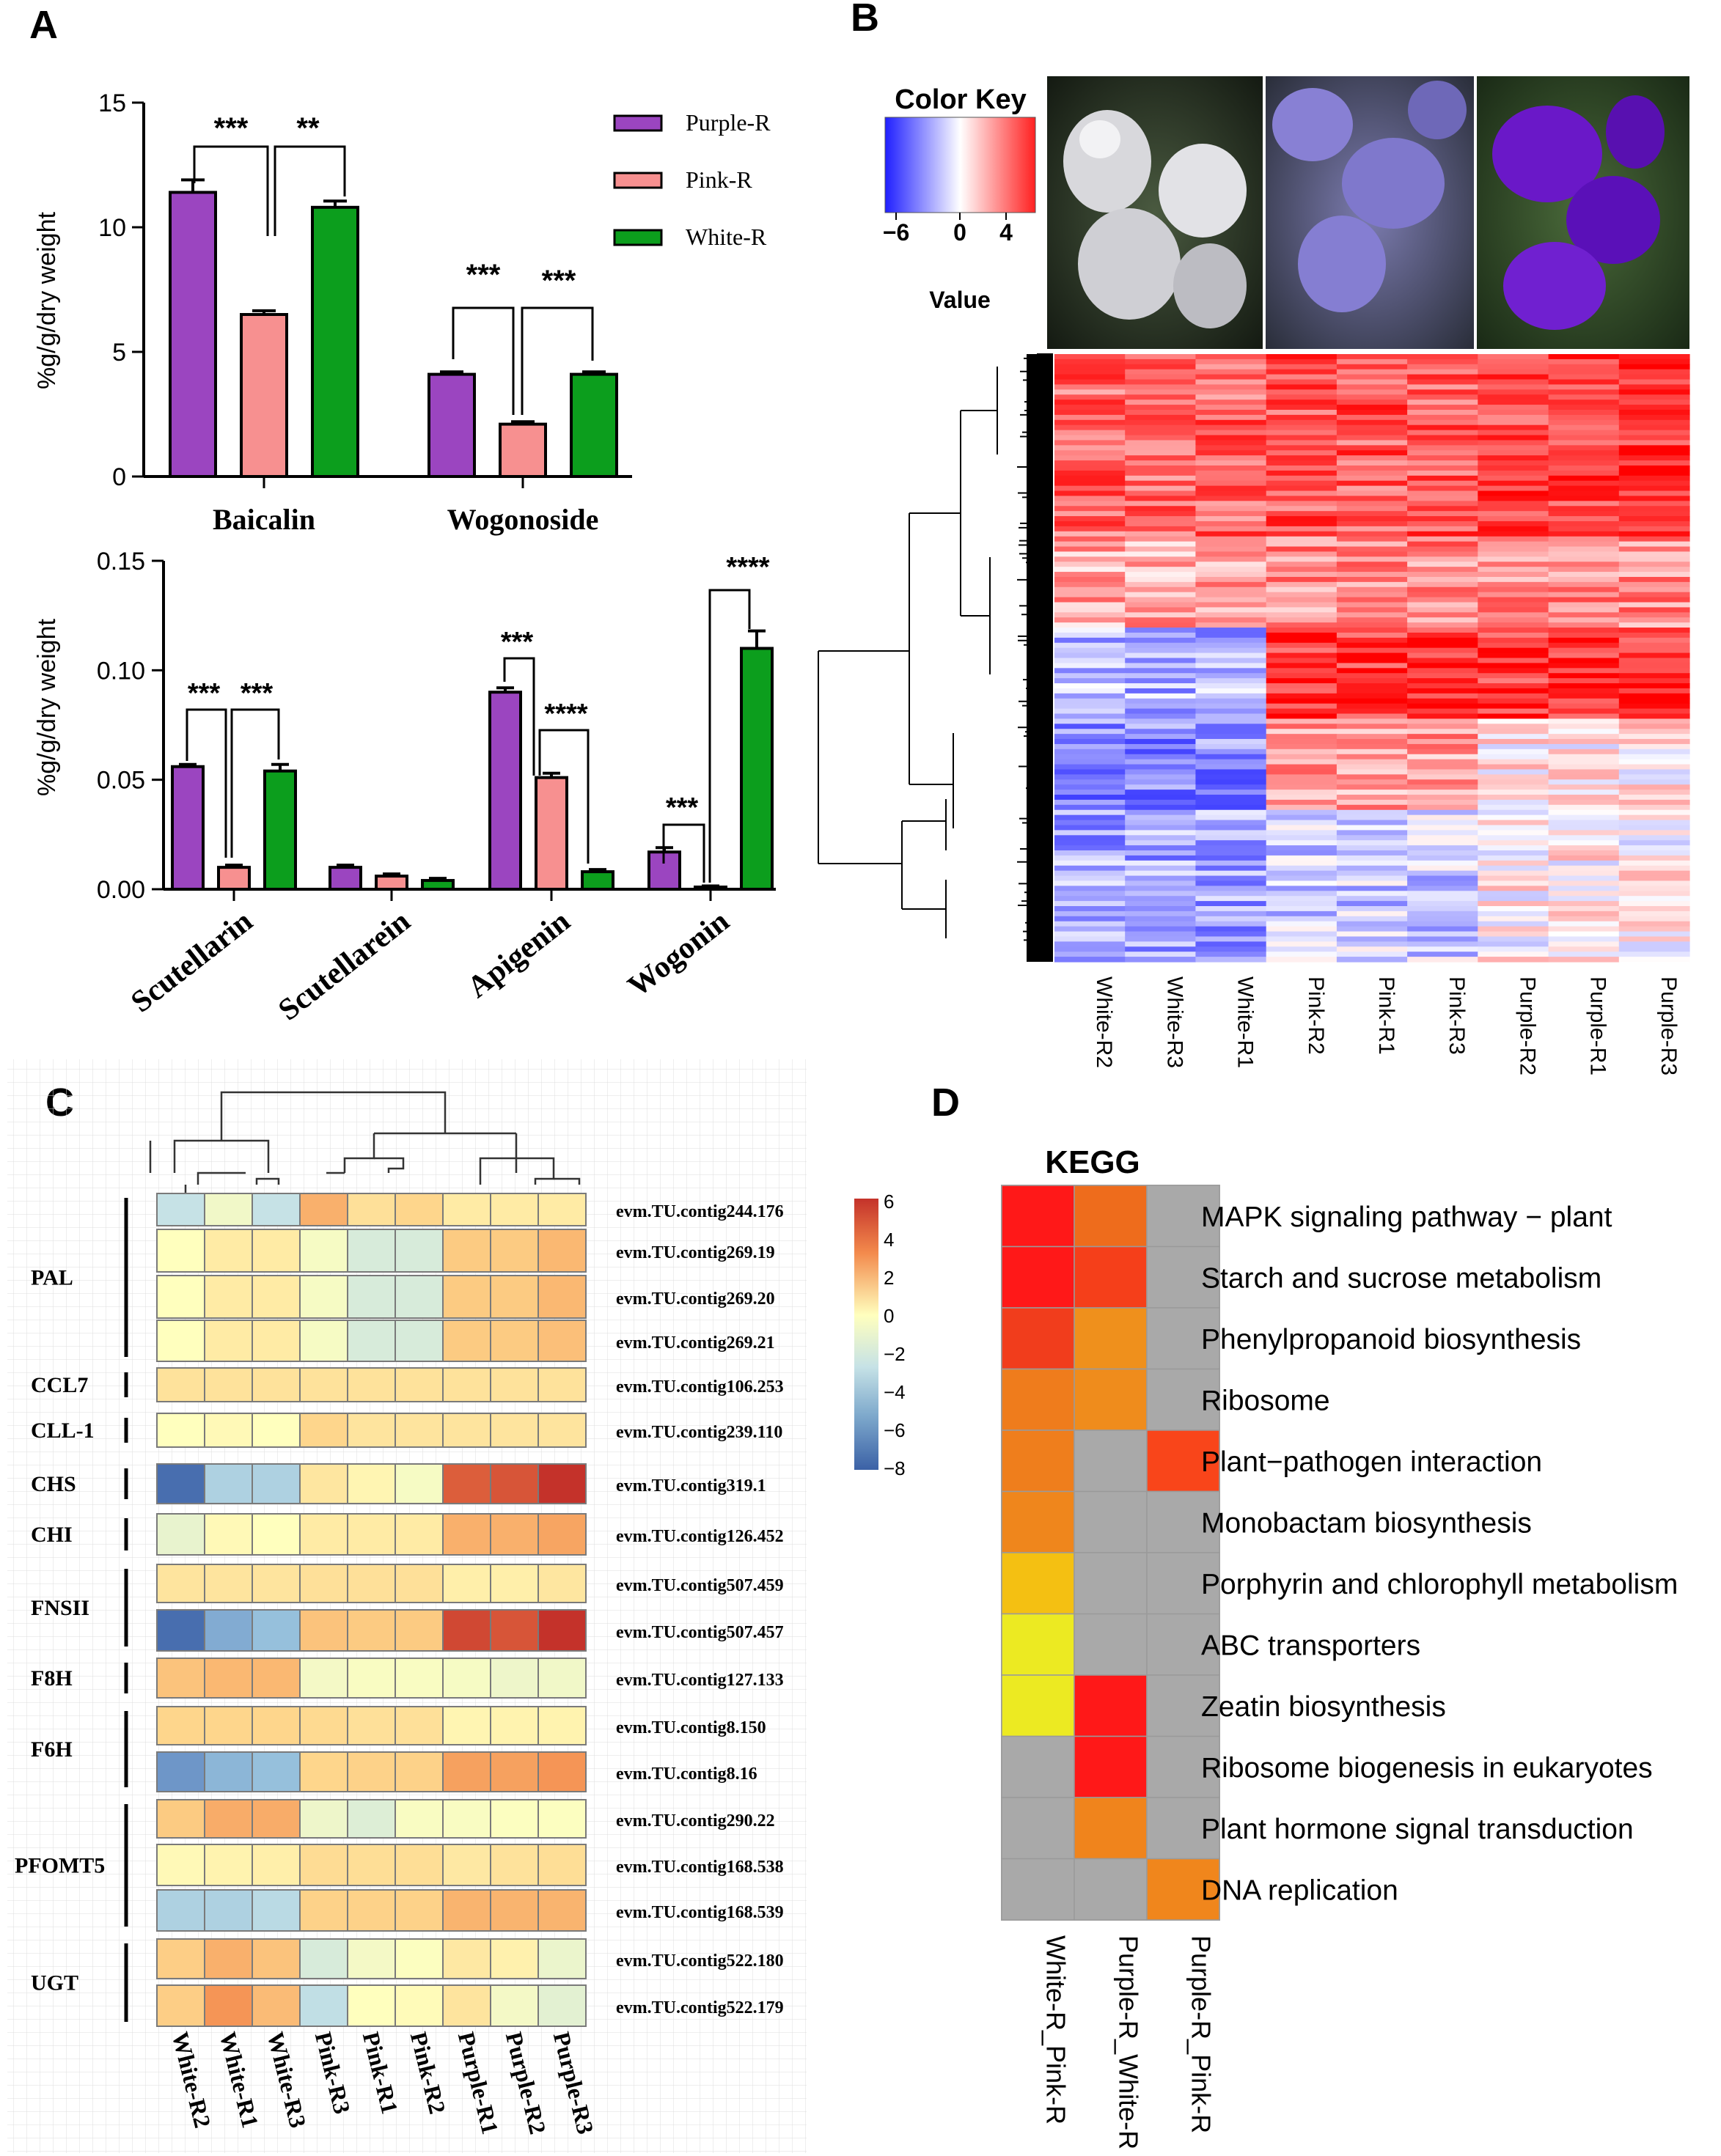 The image size is (1721, 2156). What do you see at coordinates (908, 652) in the screenshot?
I see `b-row-dendrogram` at bounding box center [908, 652].